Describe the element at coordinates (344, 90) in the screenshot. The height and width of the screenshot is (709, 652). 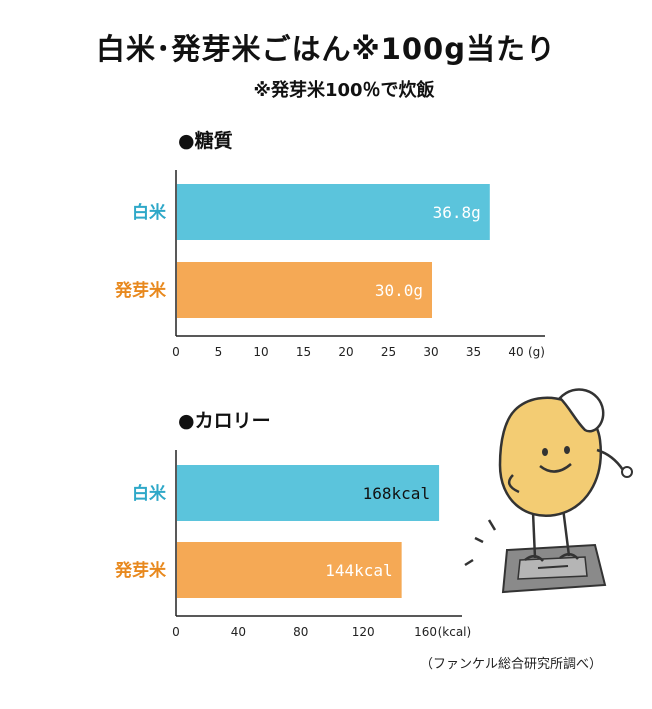
I see `page-subtitle: ※発芽米100％で炊飯` at that location.